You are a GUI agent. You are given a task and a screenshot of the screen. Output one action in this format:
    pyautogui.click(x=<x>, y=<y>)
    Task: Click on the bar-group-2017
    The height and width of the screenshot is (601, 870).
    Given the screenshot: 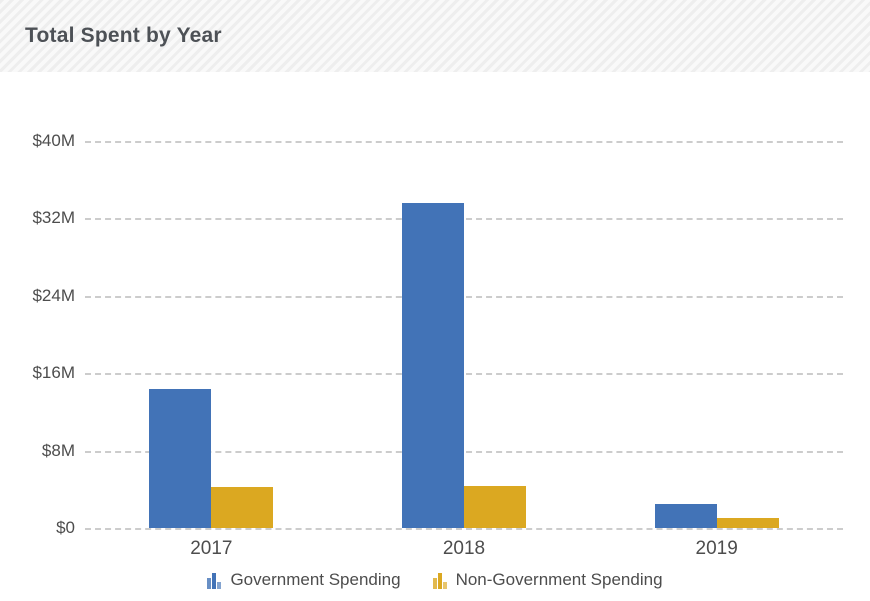 What is the action you would take?
    pyautogui.click(x=211, y=458)
    